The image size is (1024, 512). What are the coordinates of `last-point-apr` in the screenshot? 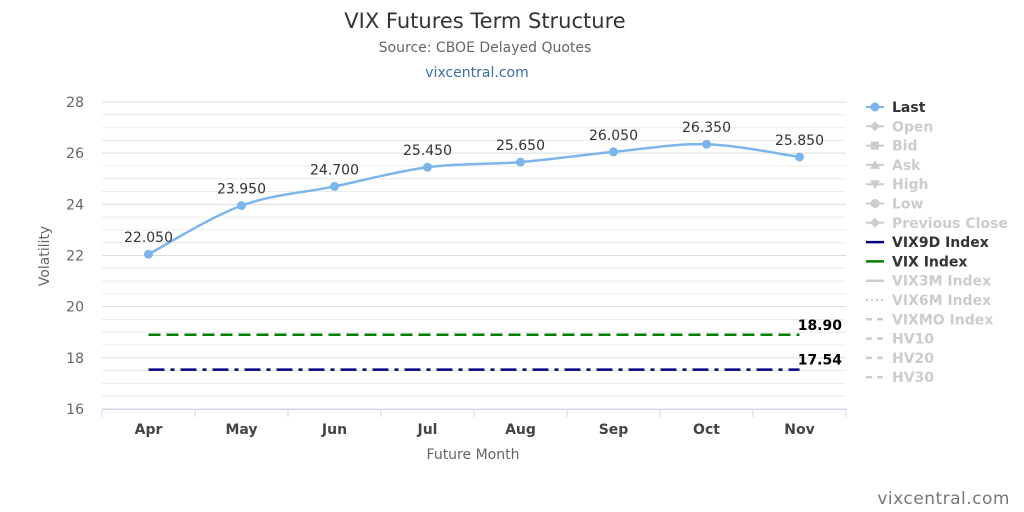 It's located at (148, 254).